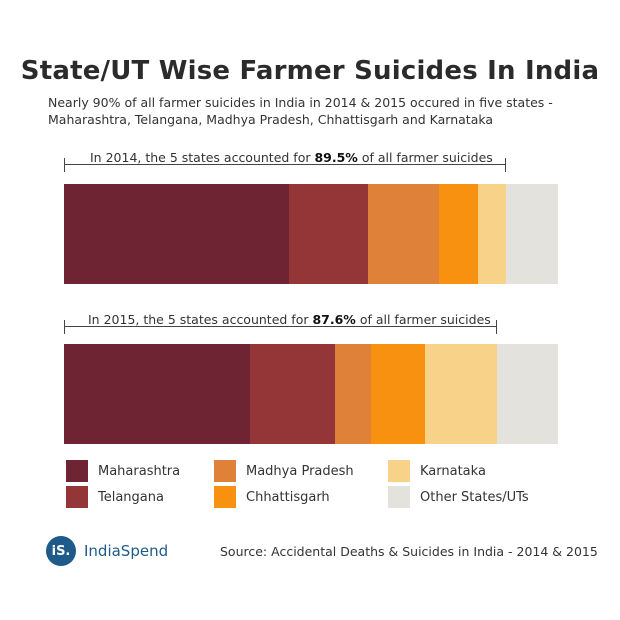 This screenshot has width=620, height=620. Describe the element at coordinates (64, 165) in the screenshot. I see `bracket-2014-left-tick` at that location.